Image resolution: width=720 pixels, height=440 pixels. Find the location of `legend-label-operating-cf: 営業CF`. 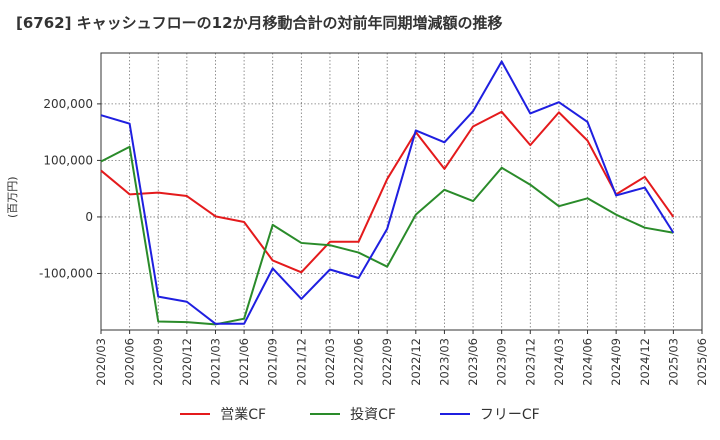

legend-label-operating-cf: 営業CF is located at coordinates (243, 415).